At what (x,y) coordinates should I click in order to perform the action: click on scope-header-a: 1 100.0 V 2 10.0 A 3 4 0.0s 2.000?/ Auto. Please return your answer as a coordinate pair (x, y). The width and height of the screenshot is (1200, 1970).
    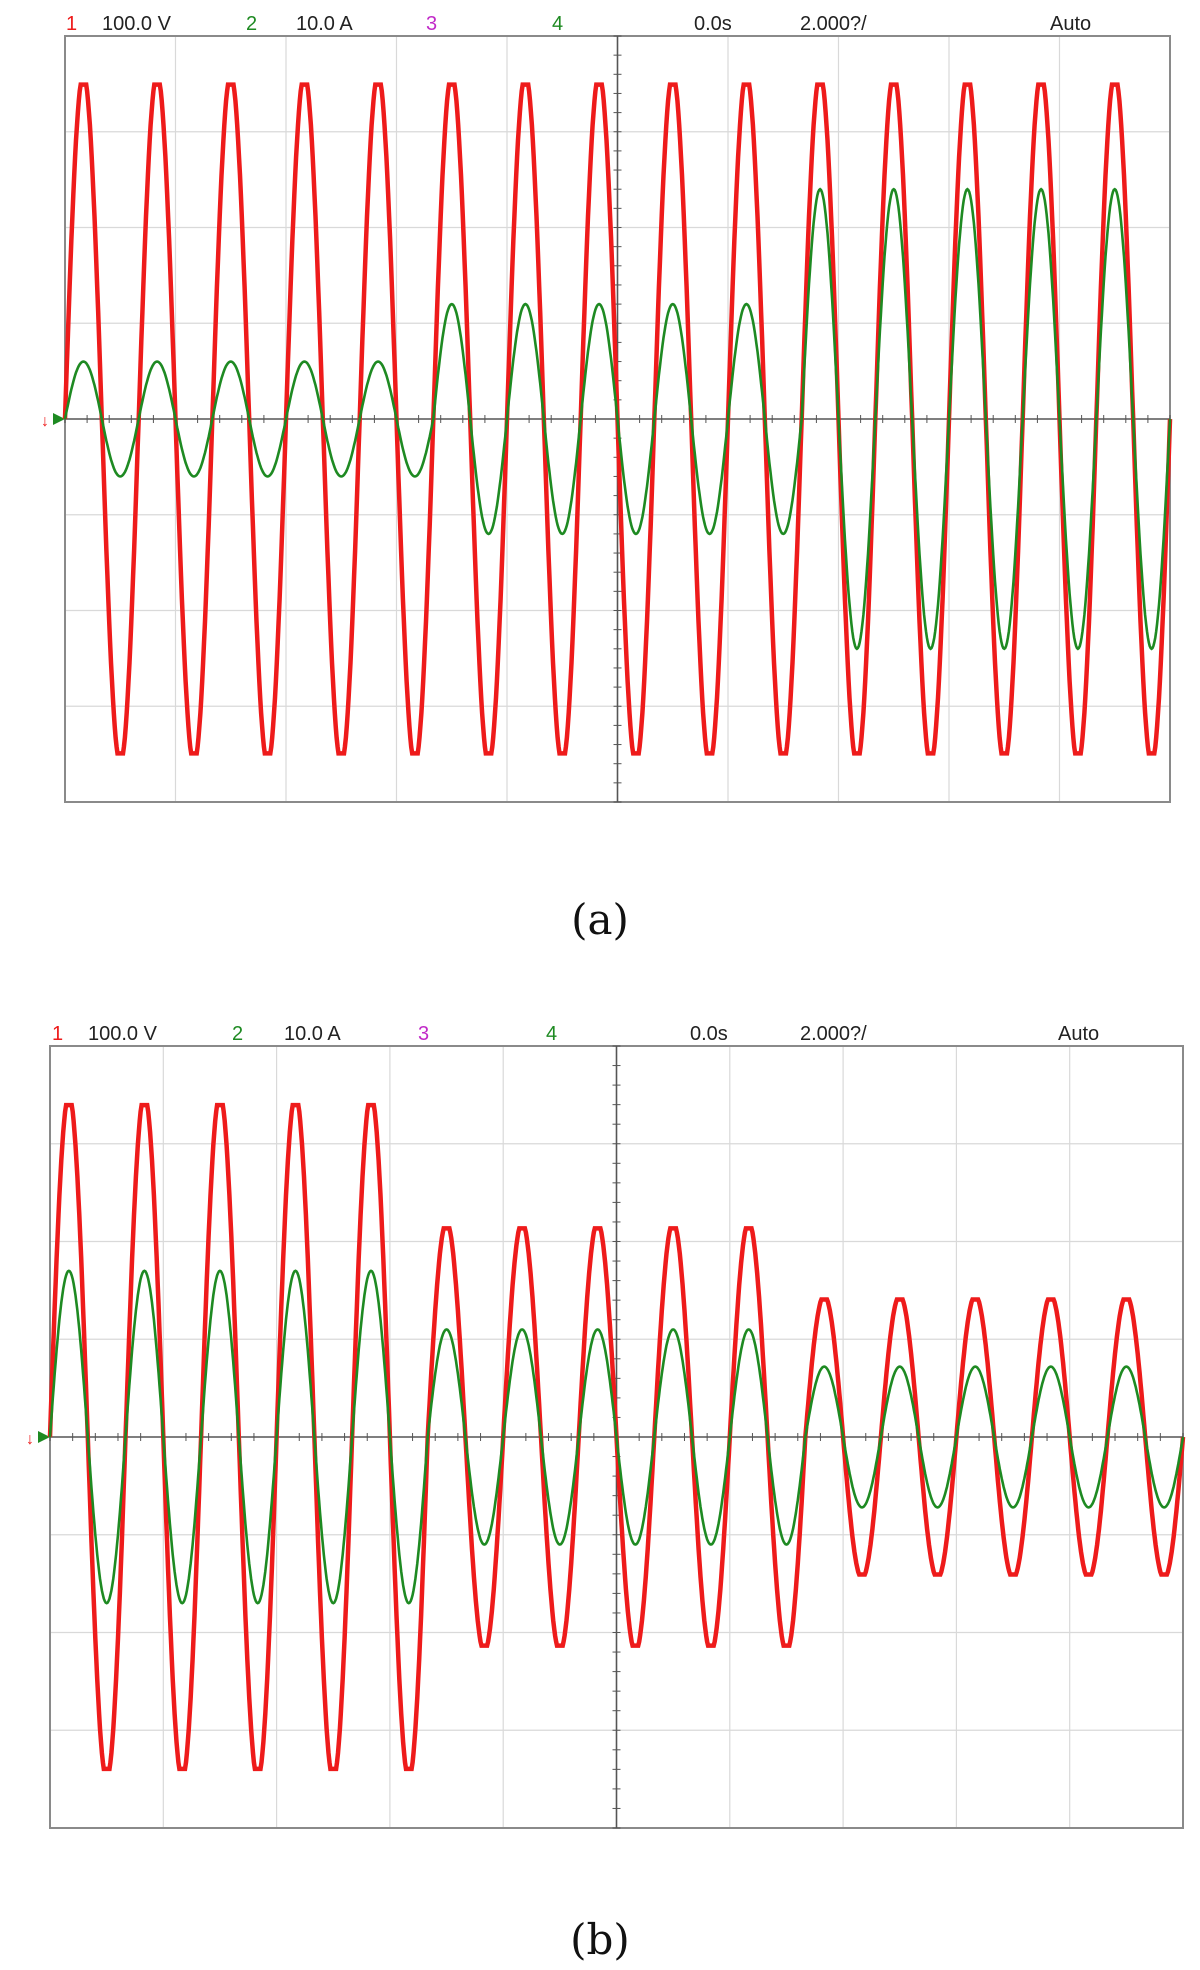
    Looking at the image, I should click on (578, 24).